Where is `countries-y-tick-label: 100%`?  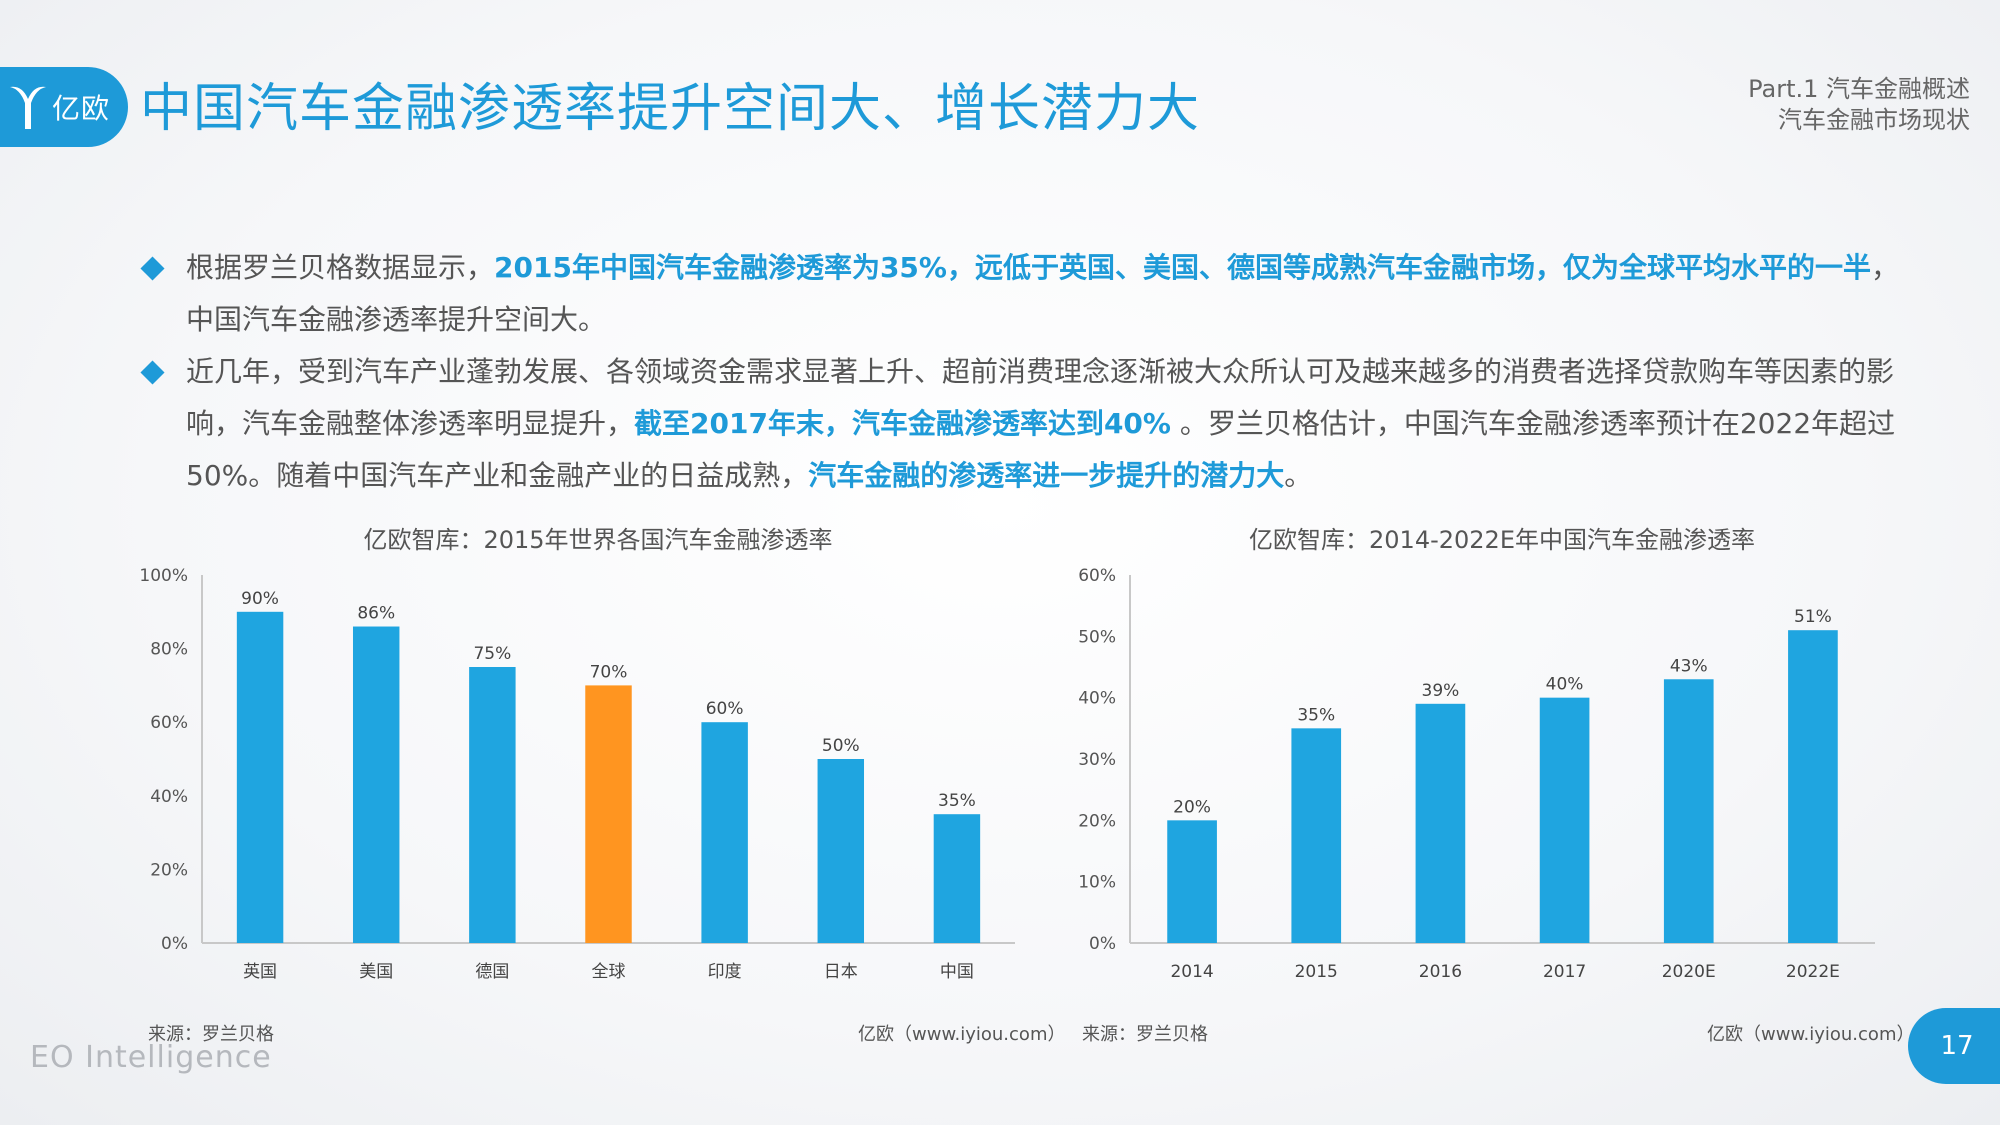
countries-y-tick-label: 100% is located at coordinates (163, 576).